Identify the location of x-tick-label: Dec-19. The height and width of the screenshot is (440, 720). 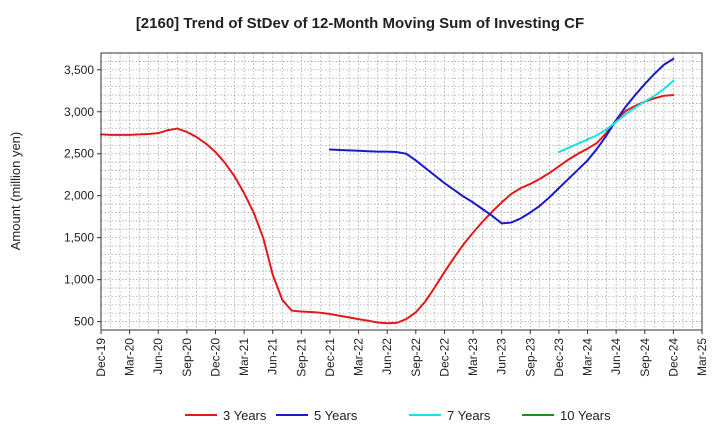
(101, 357).